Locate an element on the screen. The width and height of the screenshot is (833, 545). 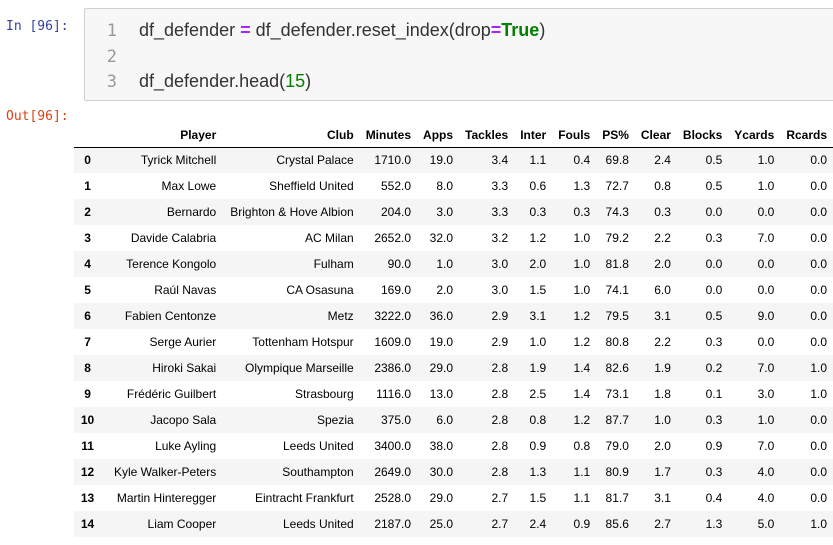
table-cell: Fabien Centonze is located at coordinates (170, 316).